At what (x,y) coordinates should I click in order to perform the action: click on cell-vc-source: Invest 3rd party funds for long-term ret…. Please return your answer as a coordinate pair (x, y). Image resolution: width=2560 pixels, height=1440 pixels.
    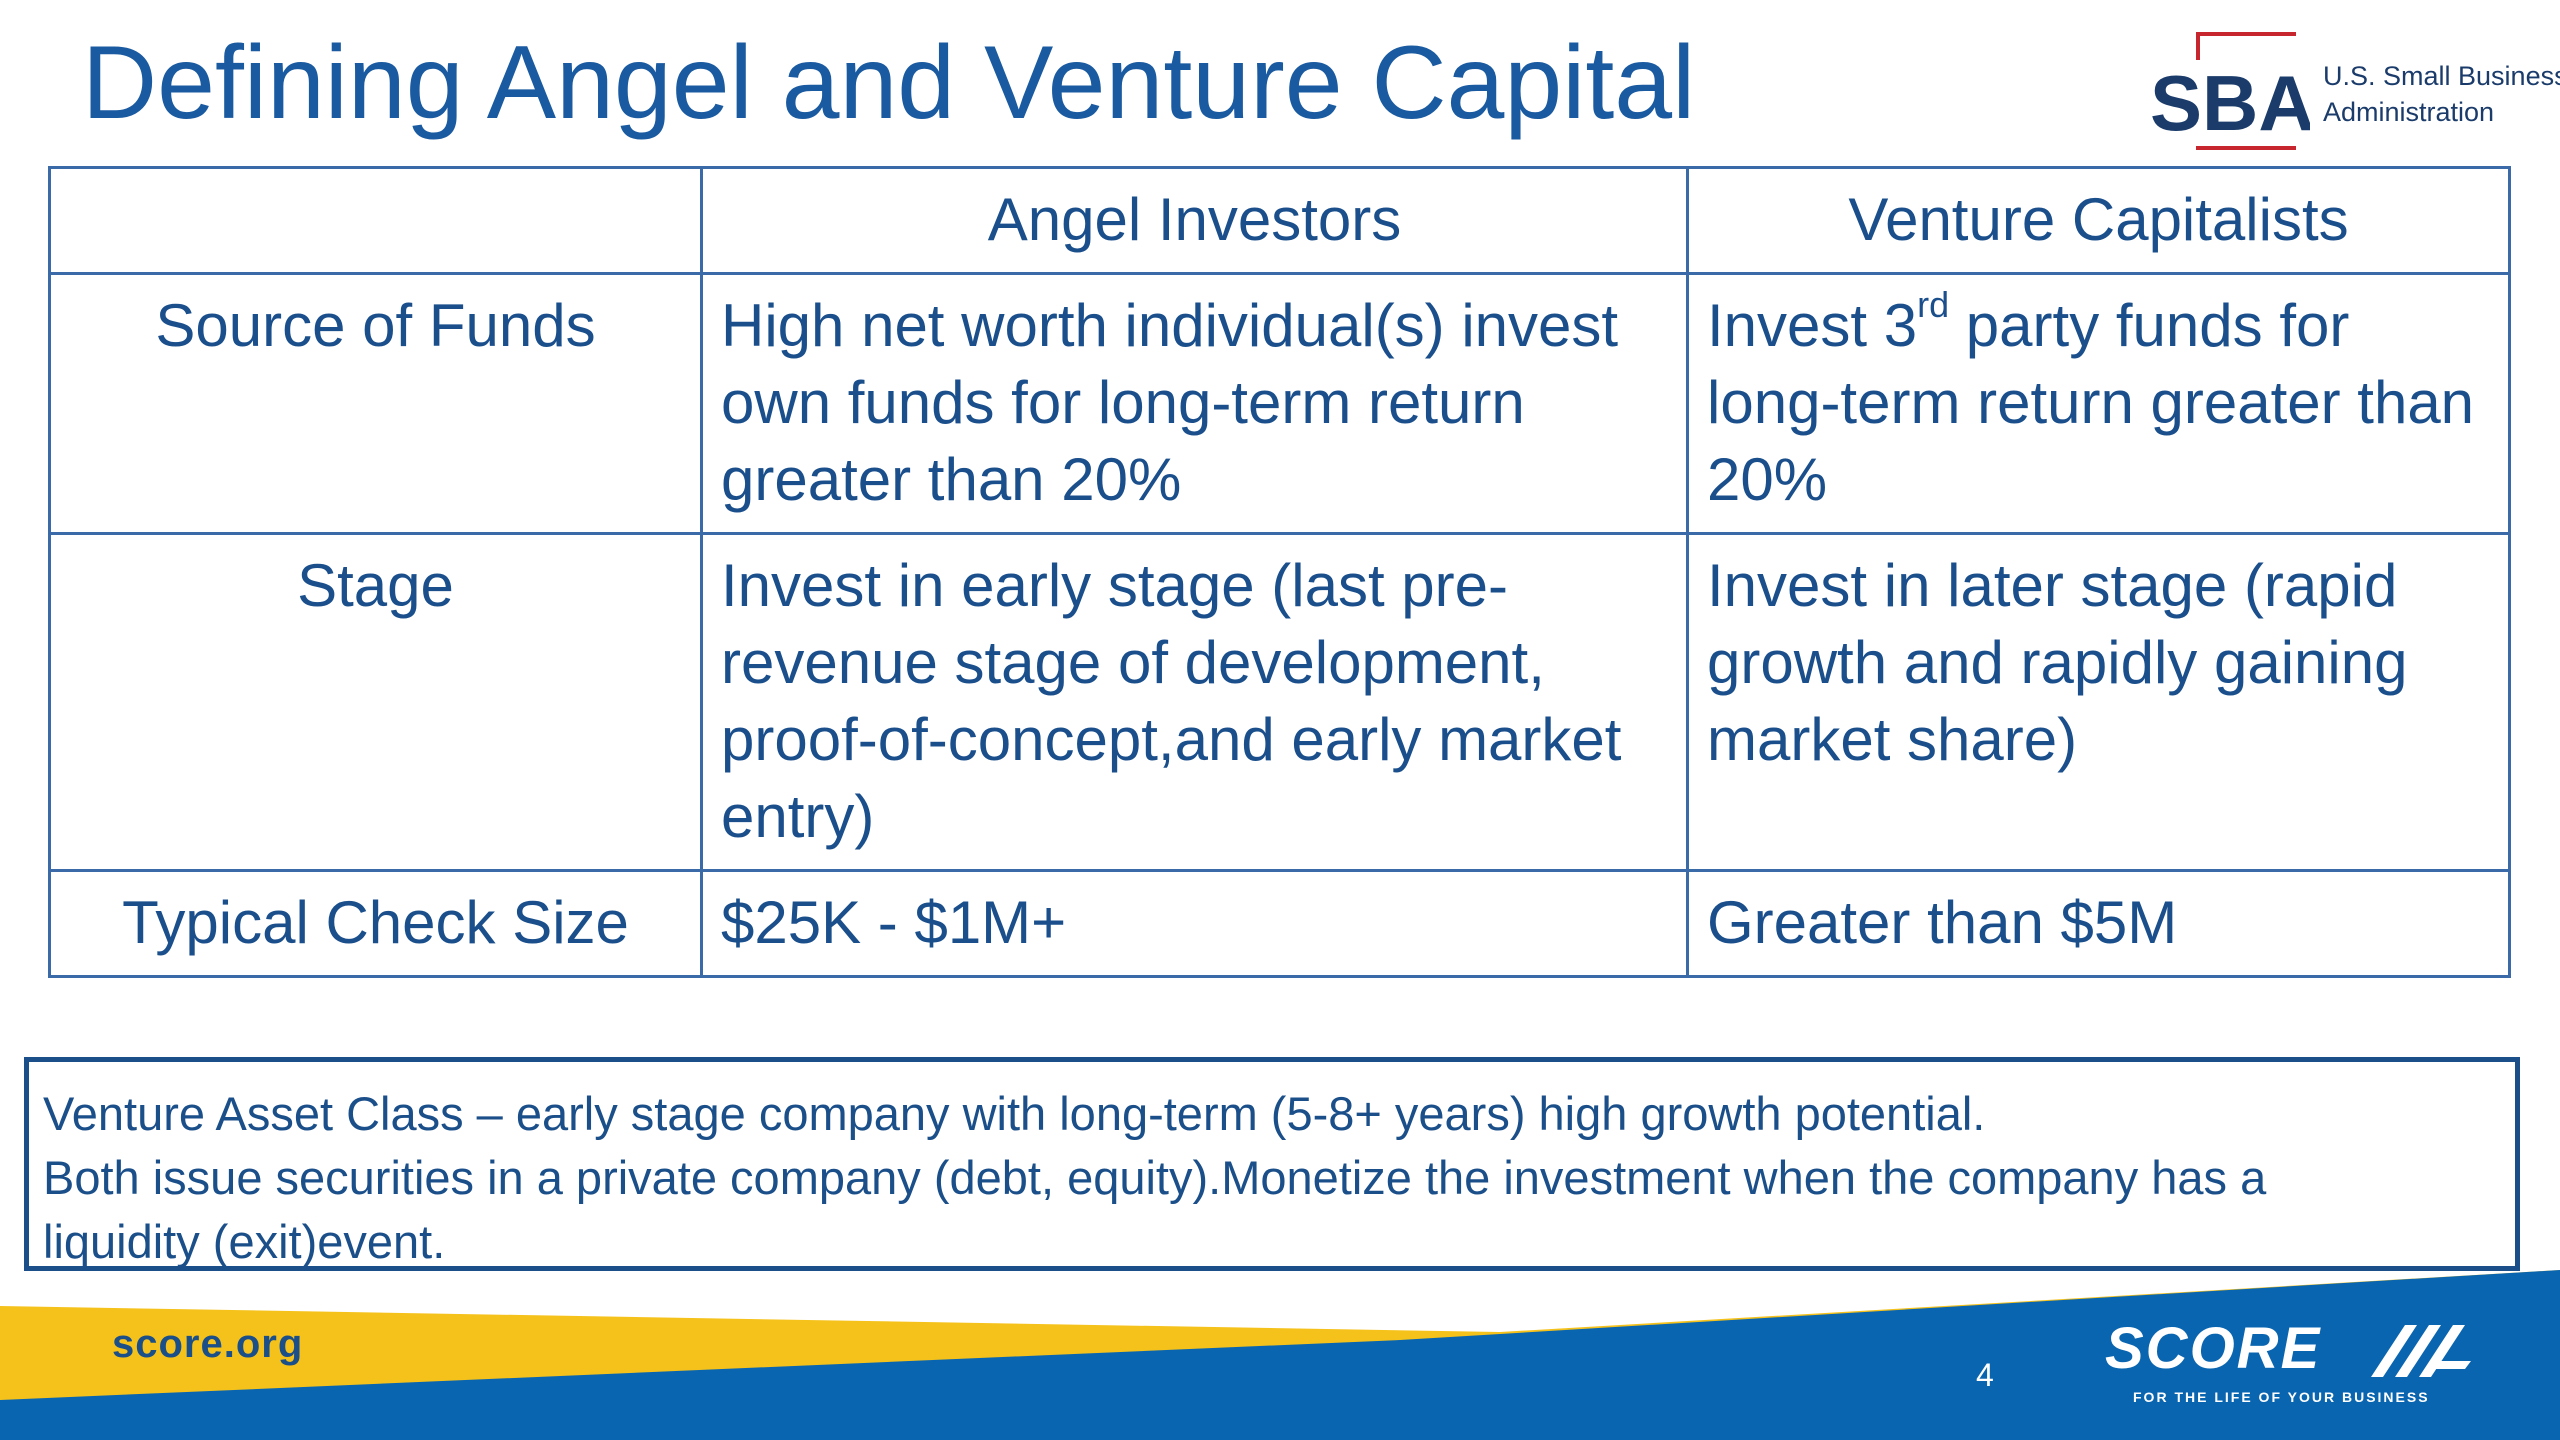
    Looking at the image, I should click on (2098, 403).